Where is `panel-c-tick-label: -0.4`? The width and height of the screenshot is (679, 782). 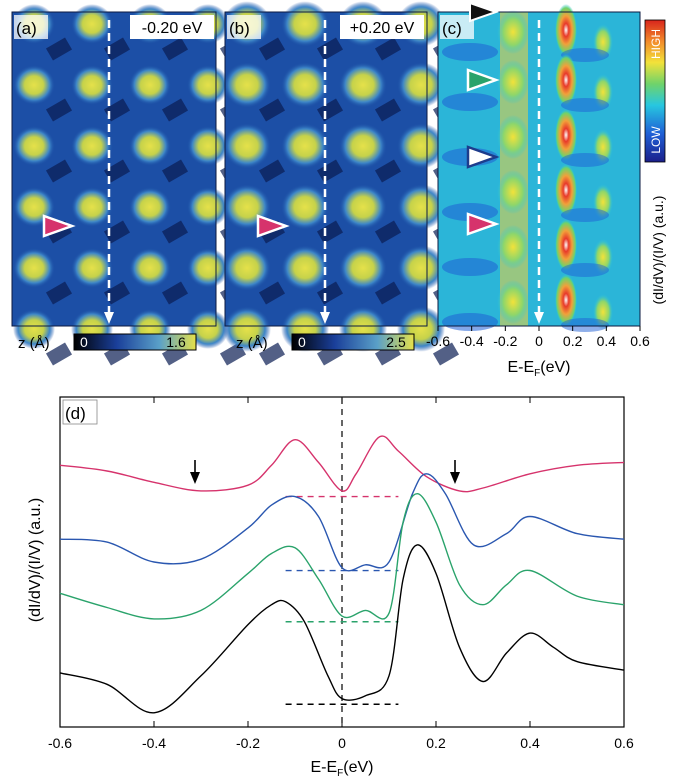
panel-c-tick-label: -0.4 is located at coordinates (472, 341).